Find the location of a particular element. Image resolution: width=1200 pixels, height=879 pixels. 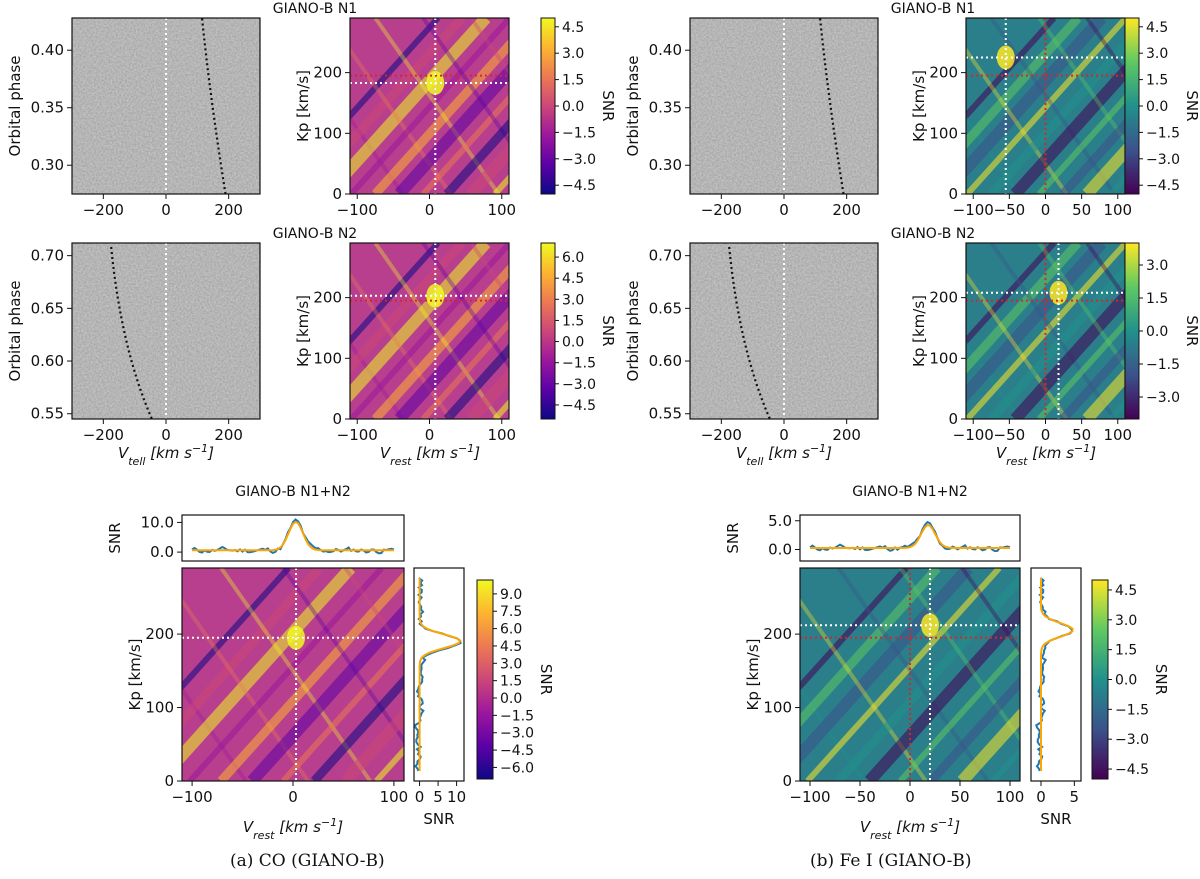

top-profile-frame is located at coordinates (293, 538).